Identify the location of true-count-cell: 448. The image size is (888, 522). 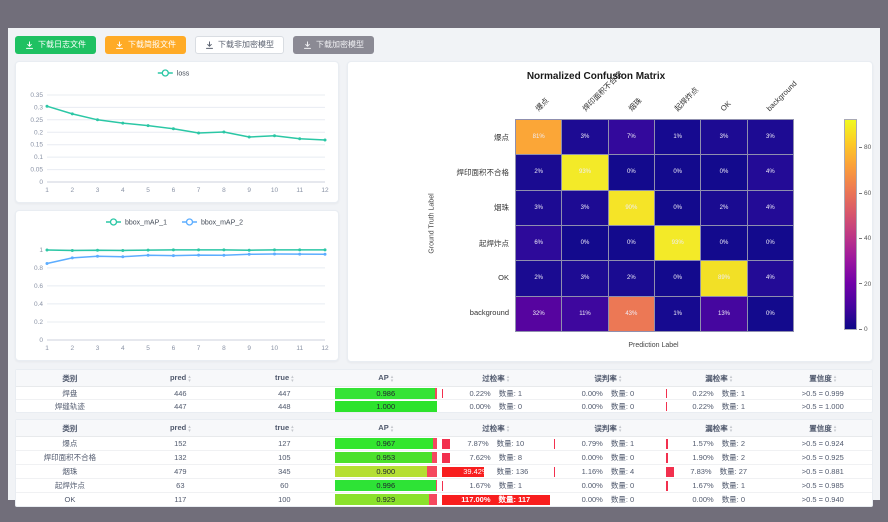
(284, 406).